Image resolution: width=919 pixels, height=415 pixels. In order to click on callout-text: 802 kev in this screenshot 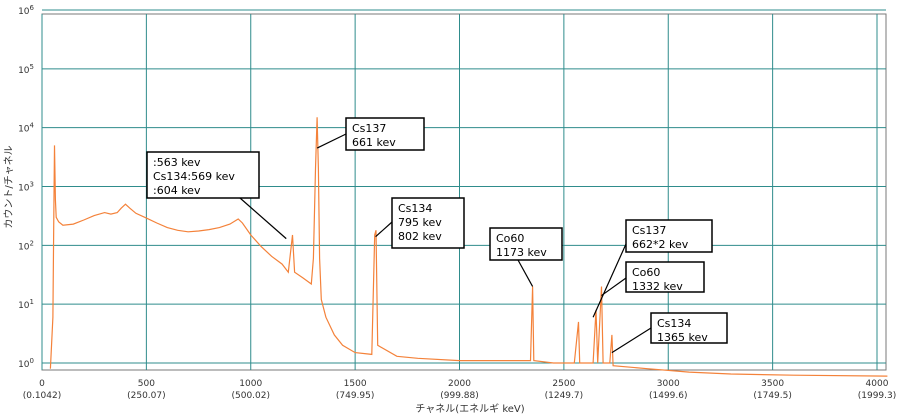, I will do `click(420, 236)`.